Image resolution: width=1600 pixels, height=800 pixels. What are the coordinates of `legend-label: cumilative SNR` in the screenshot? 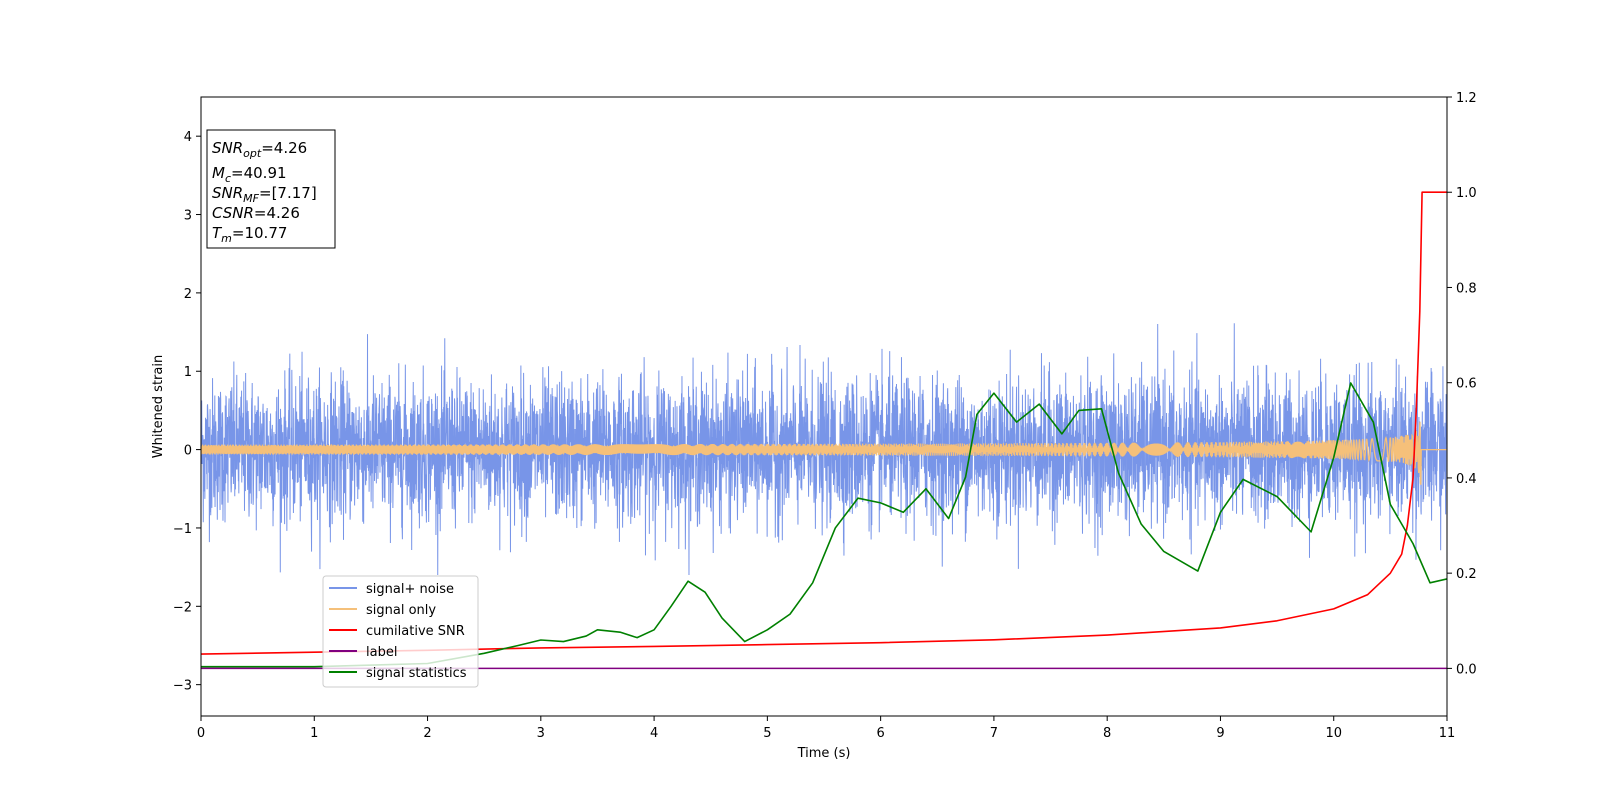 It's located at (415, 631).